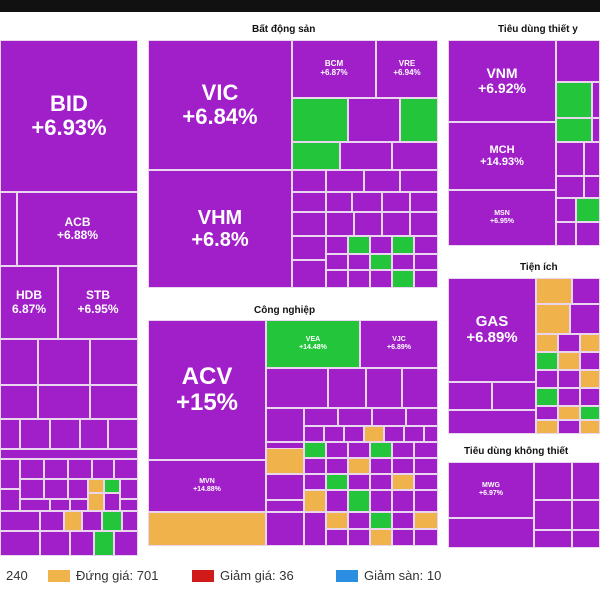 Image resolution: width=600 pixels, height=600 pixels. I want to click on stock-tile-vea: VEA +14.48%, so click(313, 344).